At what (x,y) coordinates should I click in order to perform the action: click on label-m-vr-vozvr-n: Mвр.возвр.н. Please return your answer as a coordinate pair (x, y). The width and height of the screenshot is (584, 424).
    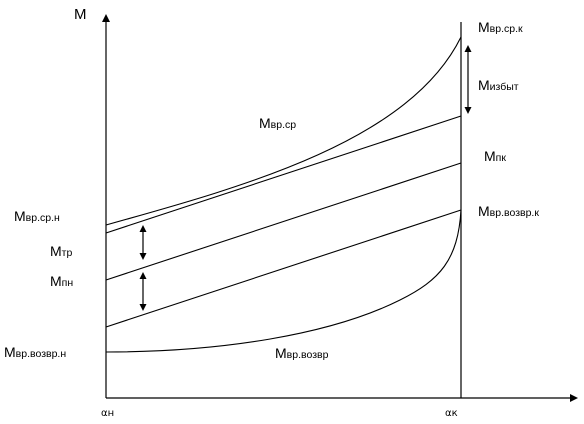
    Looking at the image, I should click on (35, 352).